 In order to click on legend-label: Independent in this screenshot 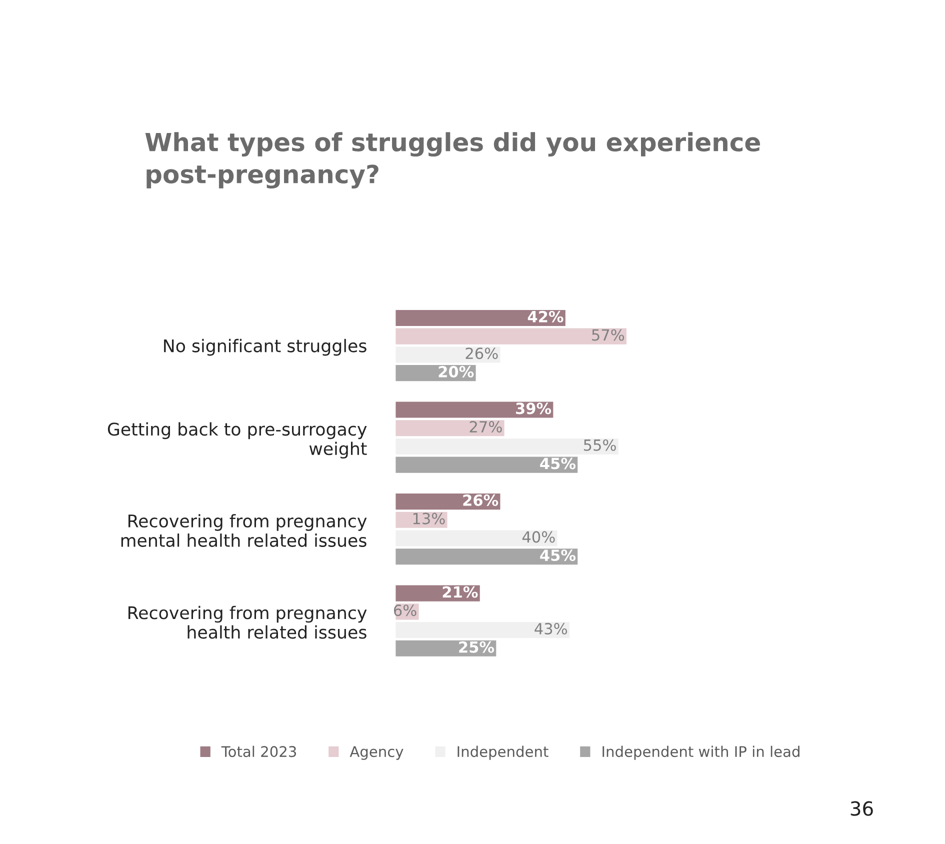, I will do `click(503, 753)`.